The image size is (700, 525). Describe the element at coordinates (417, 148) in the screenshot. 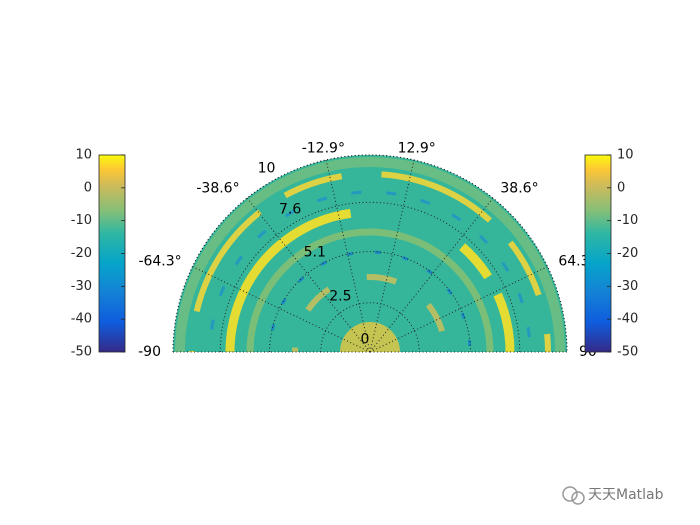

I see `theta-tick-label: 12.9°` at that location.